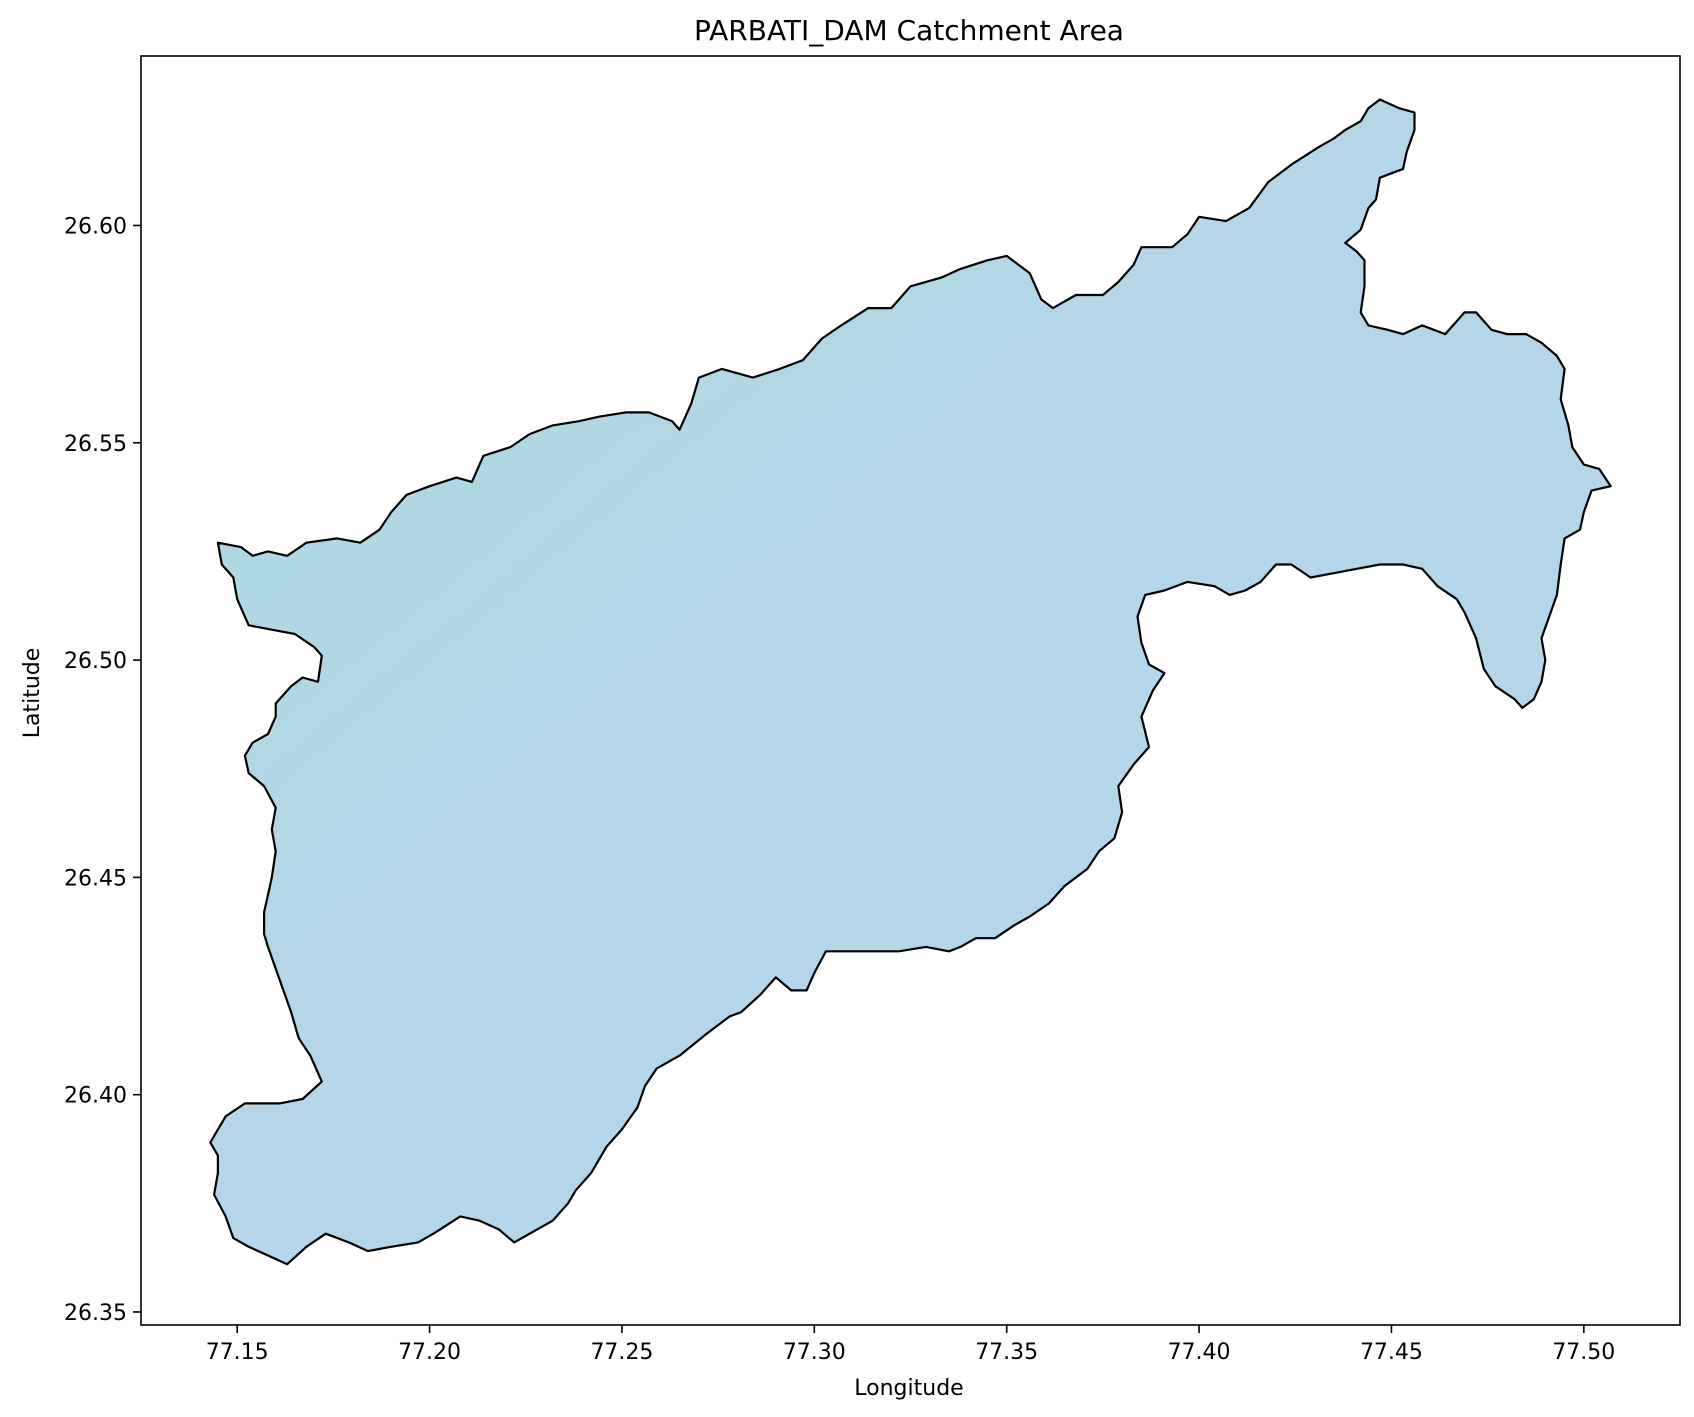 The image size is (1694, 1417). I want to click on y-axis-title: Latitude, so click(32, 693).